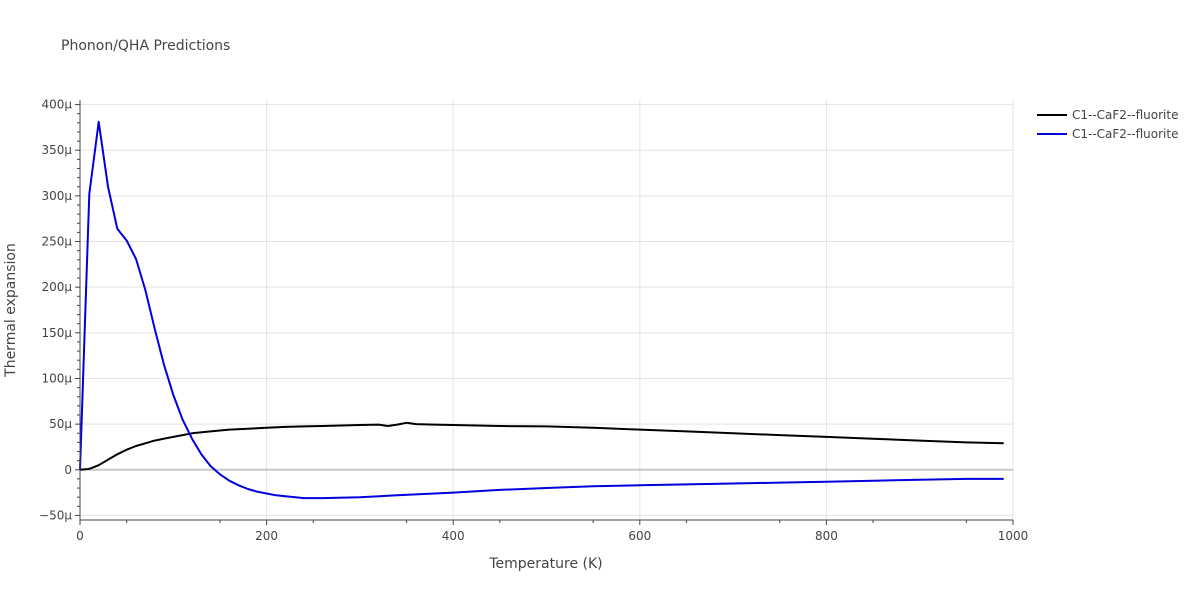 This screenshot has width=1200, height=600. What do you see at coordinates (266, 536) in the screenshot?
I see `x-tick-label: 200` at bounding box center [266, 536].